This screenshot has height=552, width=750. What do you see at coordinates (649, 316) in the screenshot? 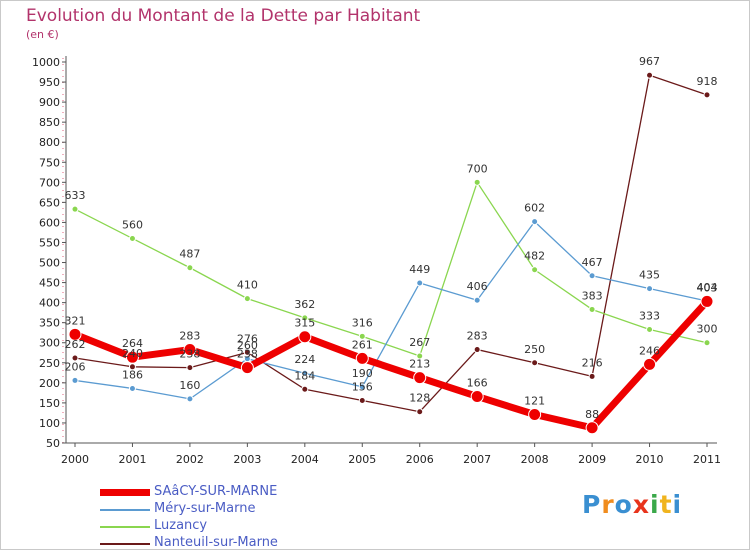
I see `data-label: 333` at bounding box center [649, 316].